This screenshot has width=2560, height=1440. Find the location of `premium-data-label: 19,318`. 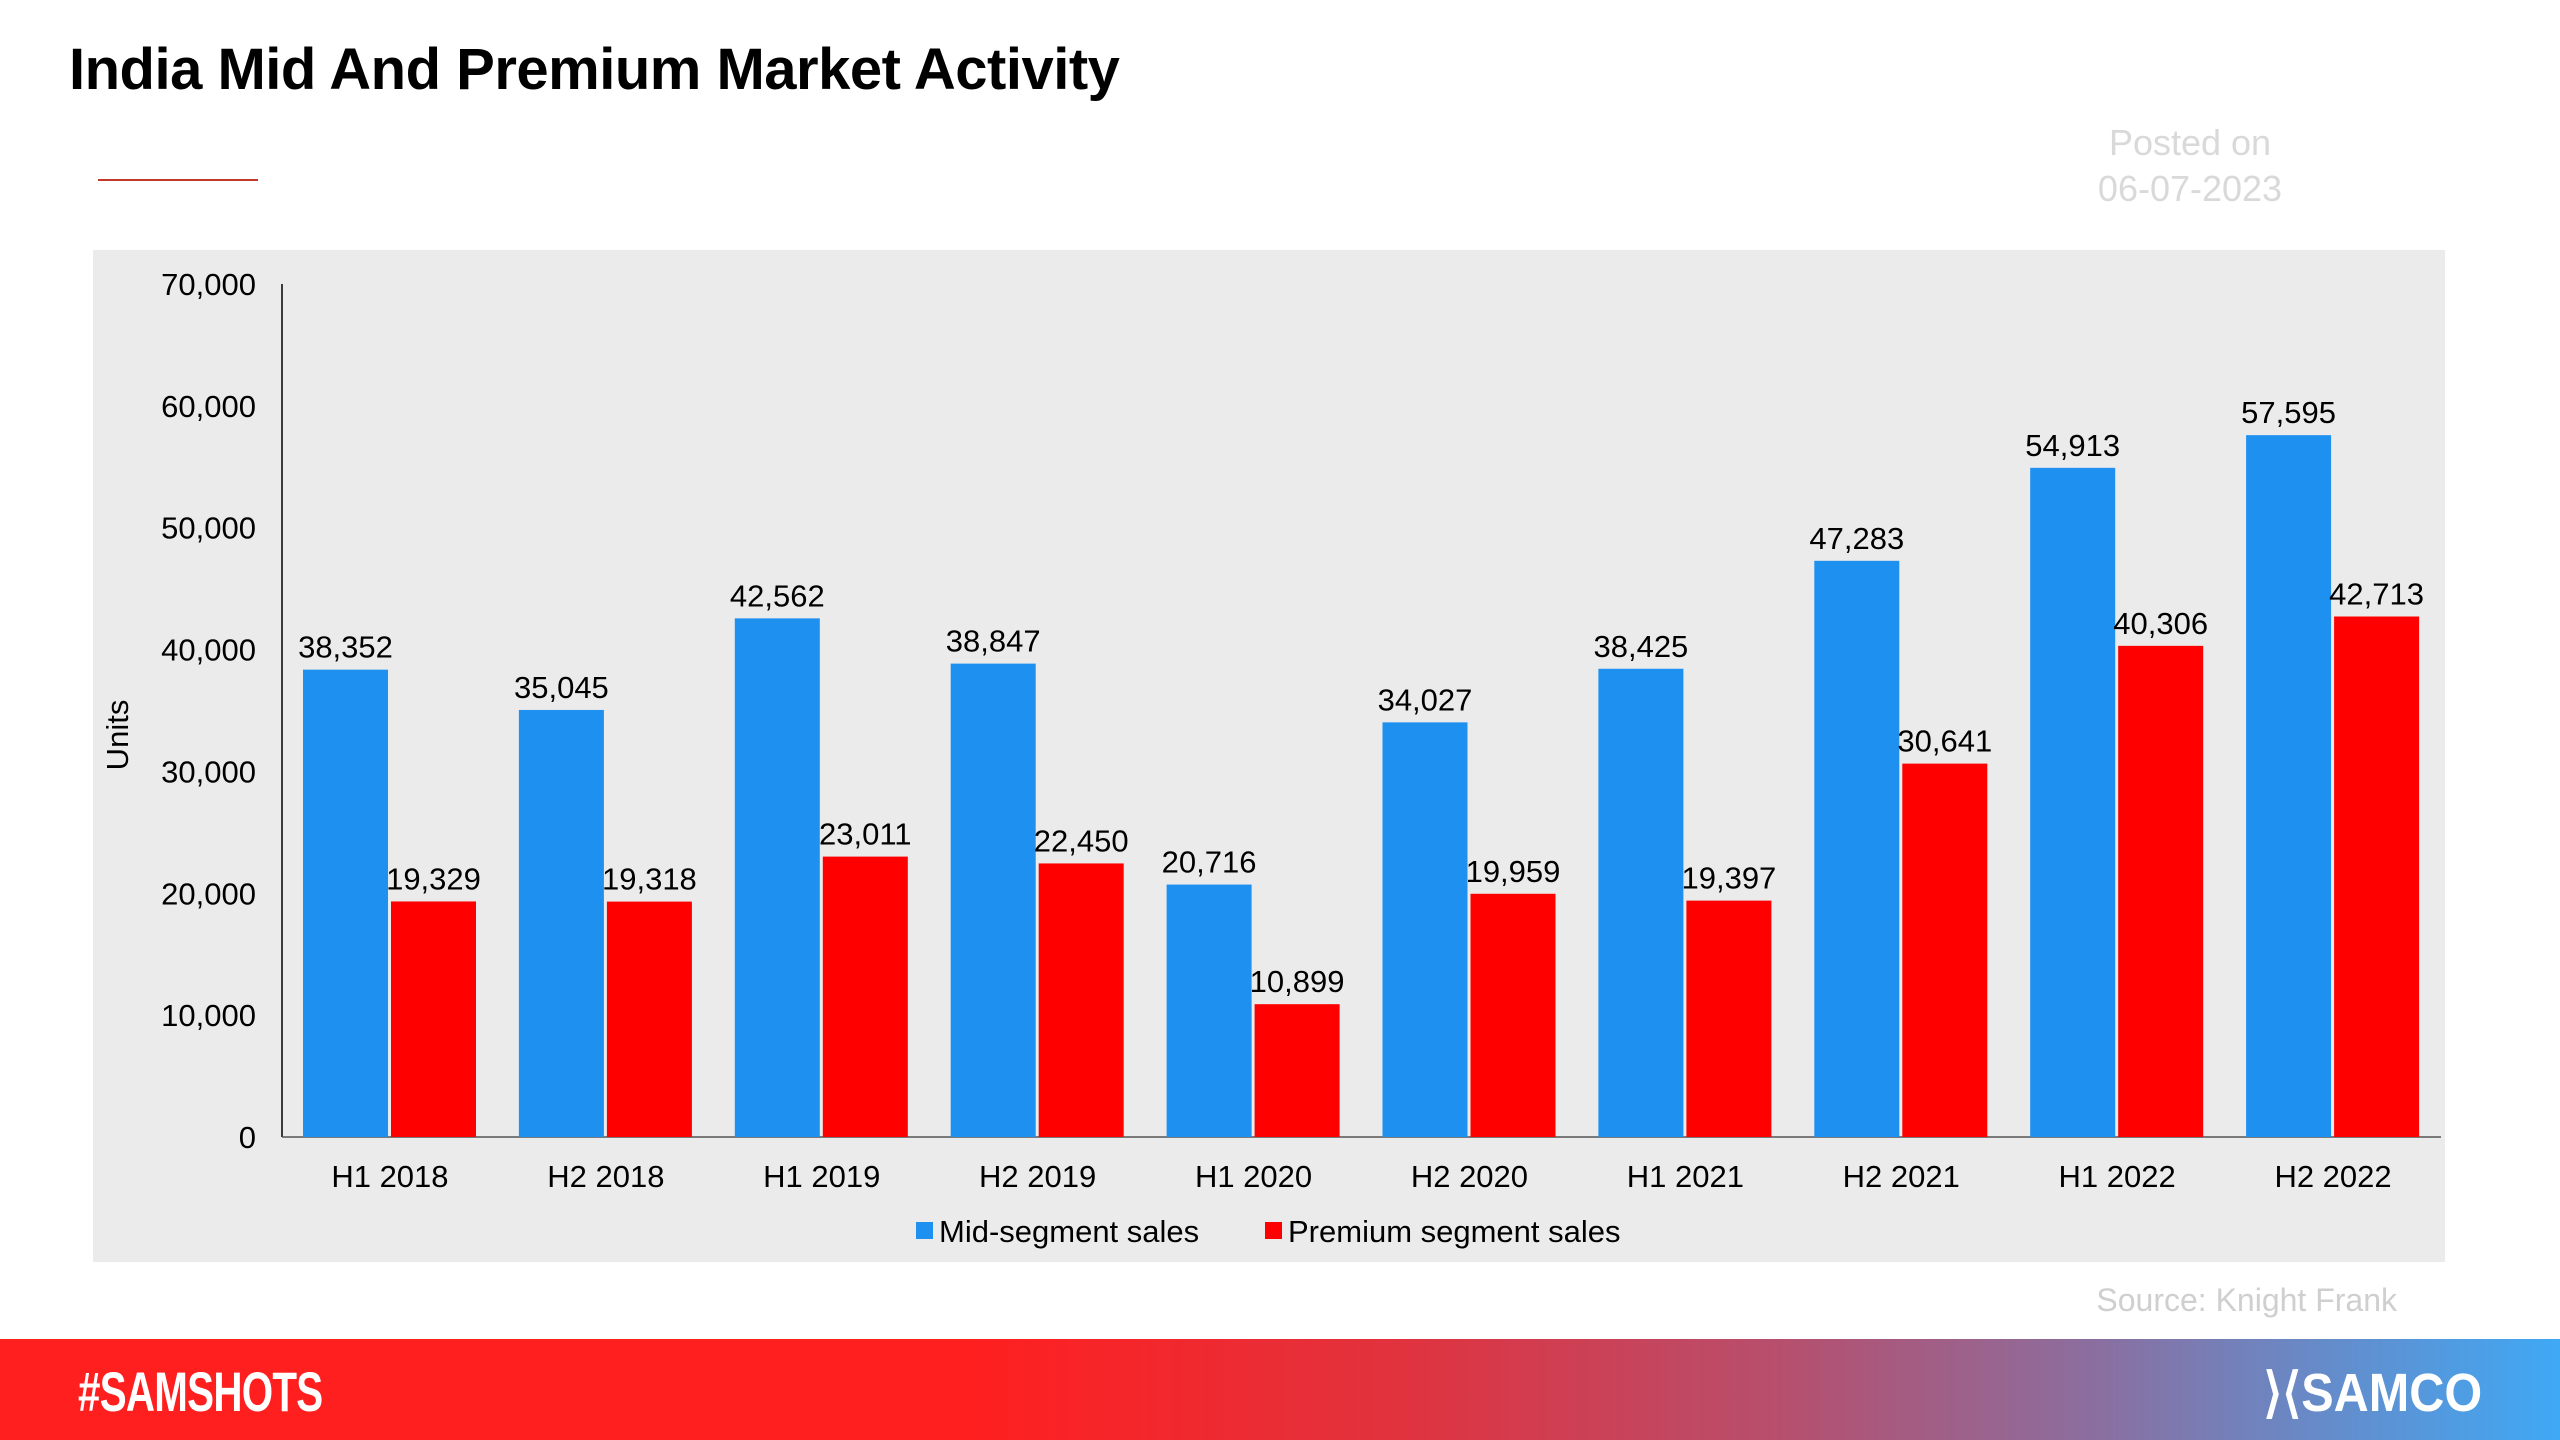

premium-data-label: 19,318 is located at coordinates (649, 879).